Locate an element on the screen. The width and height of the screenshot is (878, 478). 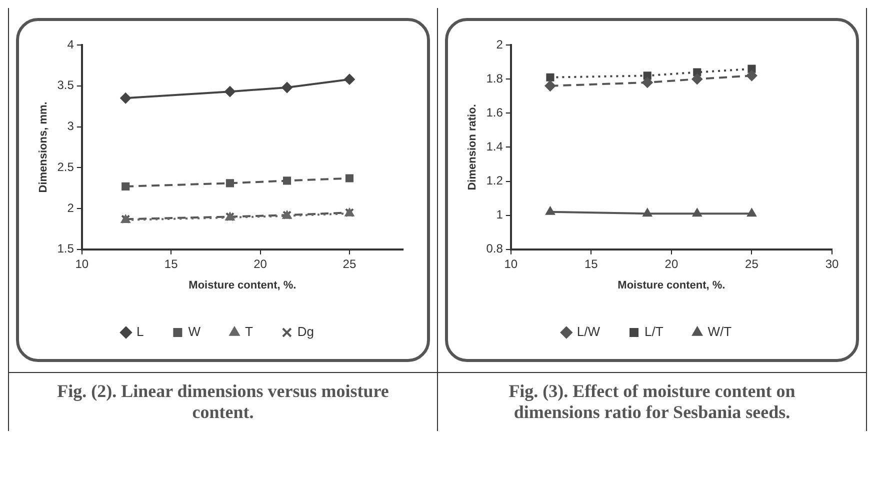
y-tick-label: 3 is located at coordinates (70, 126).